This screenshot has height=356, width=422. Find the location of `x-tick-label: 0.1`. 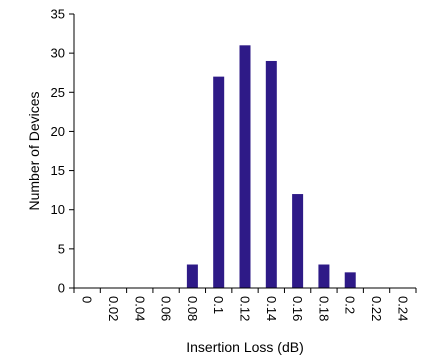

x-tick-label: 0.1 is located at coordinates (218, 305).